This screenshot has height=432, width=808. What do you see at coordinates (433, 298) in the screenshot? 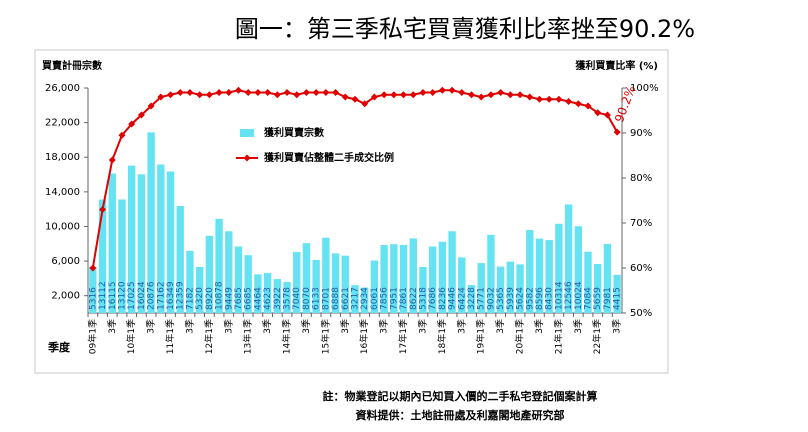
I see `bar-value-label: 7686` at bounding box center [433, 298].